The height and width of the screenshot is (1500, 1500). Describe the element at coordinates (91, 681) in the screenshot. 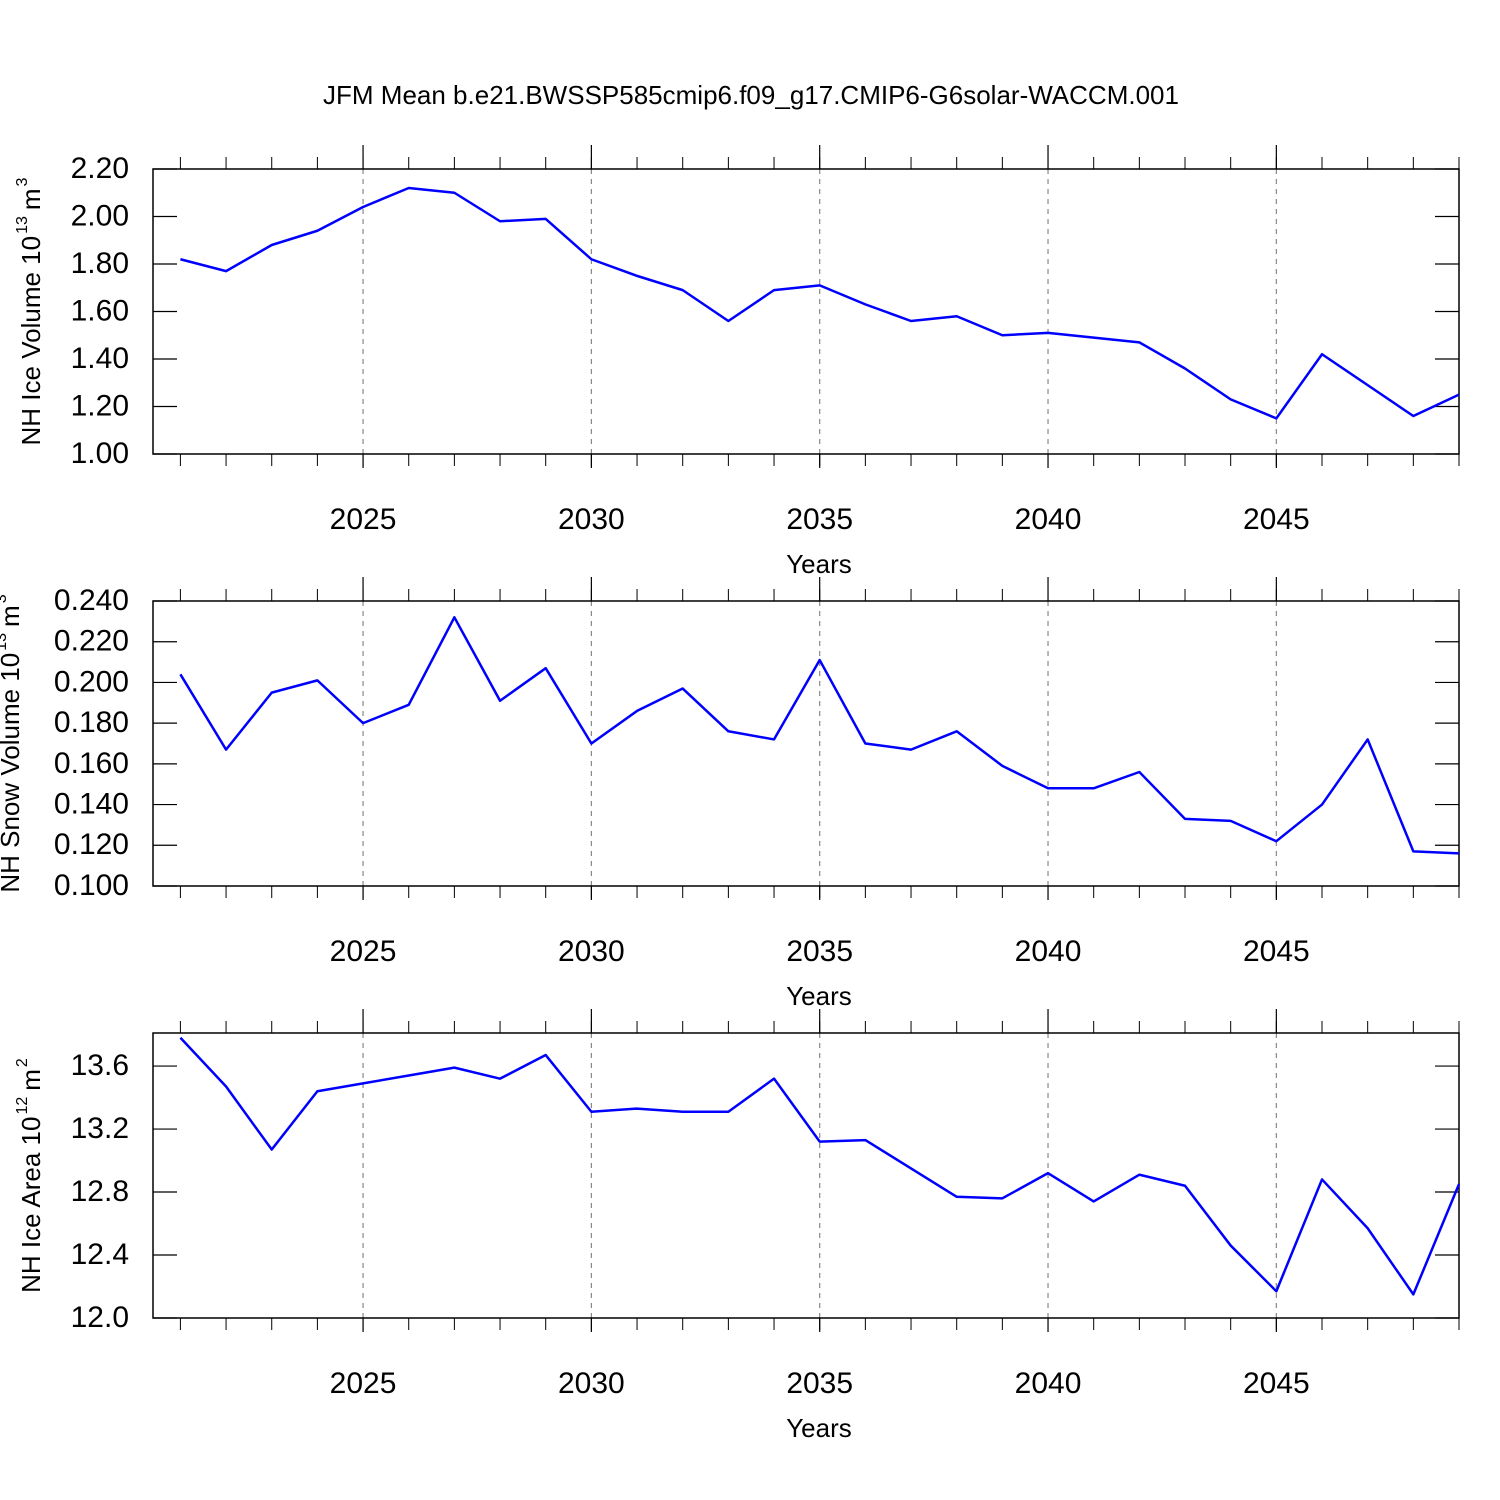

I see `y-tick-label: 0.200` at that location.